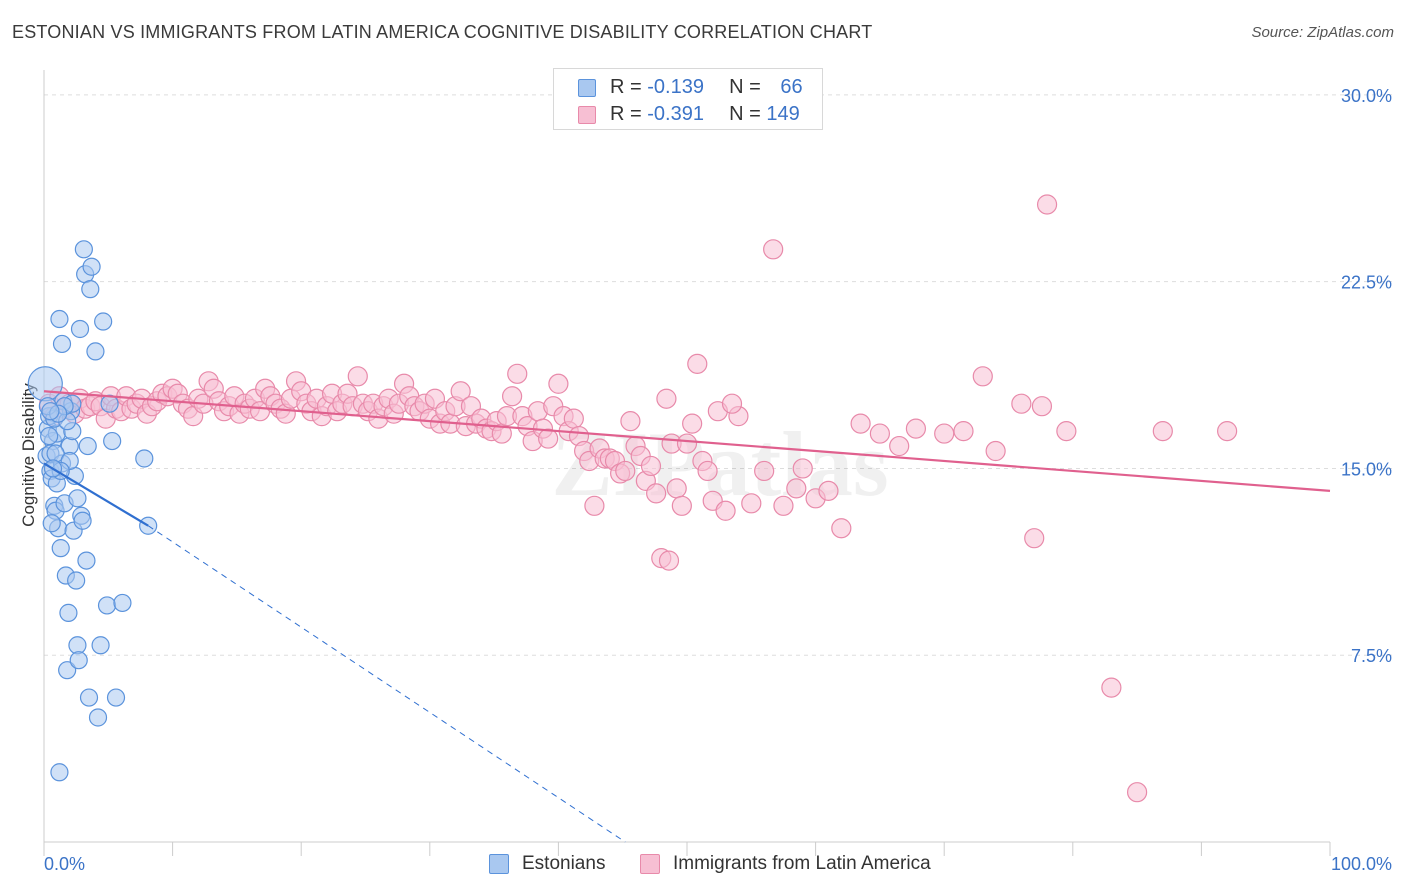  I want to click on blue-series-points, so click(92, 511).